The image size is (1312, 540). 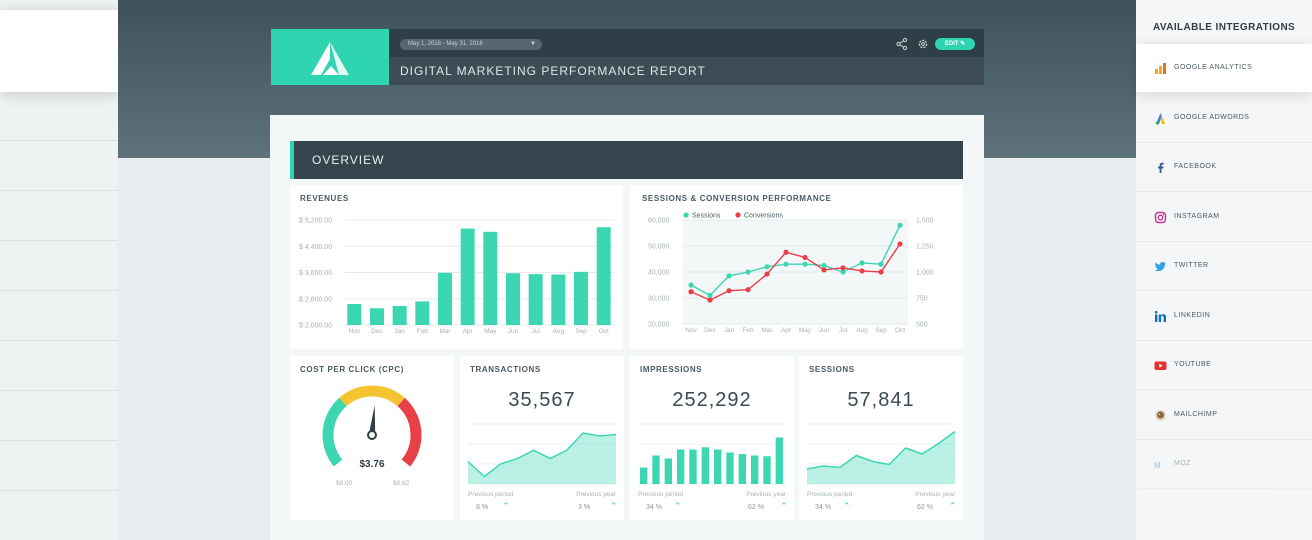 I want to click on edit-button: EDIT ✎, so click(x=955, y=44).